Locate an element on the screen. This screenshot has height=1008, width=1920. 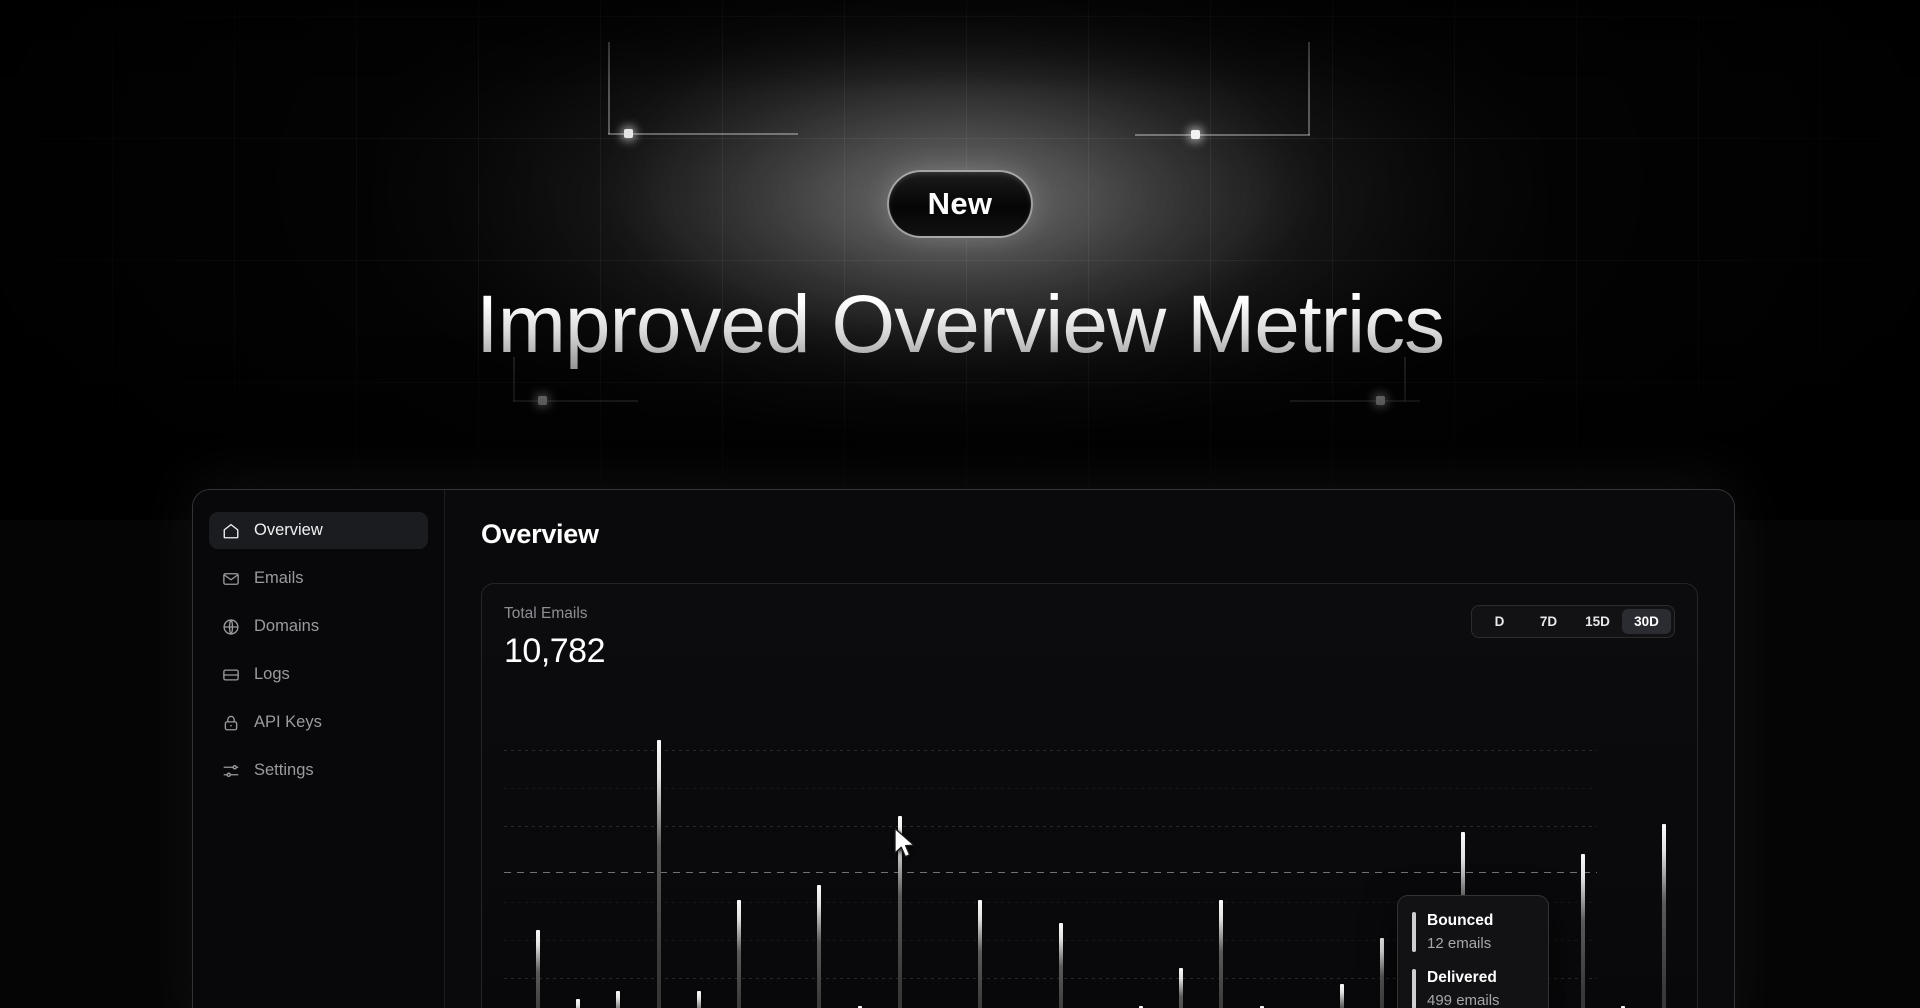
sidebar-item-api-keys: API Keys is located at coordinates (318, 722).